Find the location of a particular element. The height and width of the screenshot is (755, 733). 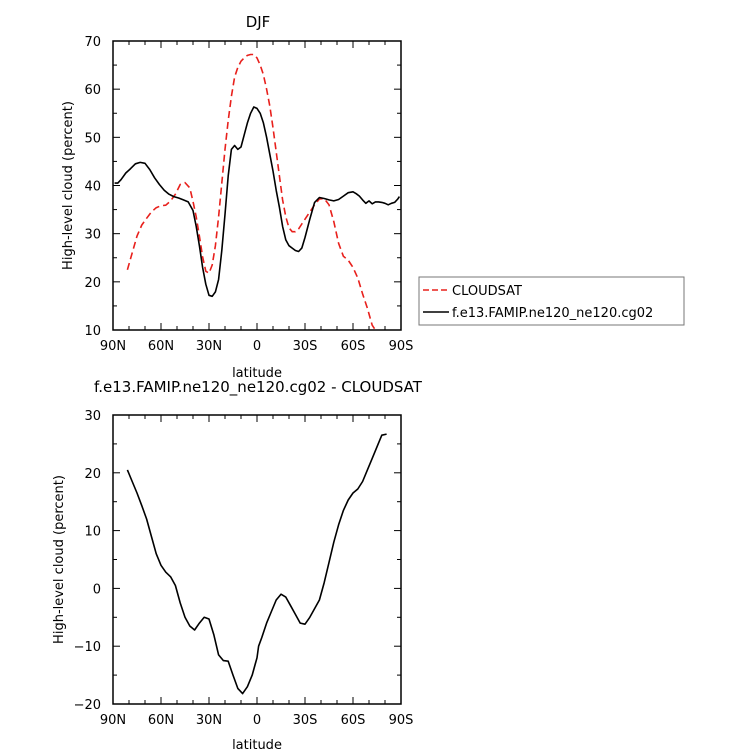

top-chart-ytick-label: 50 is located at coordinates (92, 138).